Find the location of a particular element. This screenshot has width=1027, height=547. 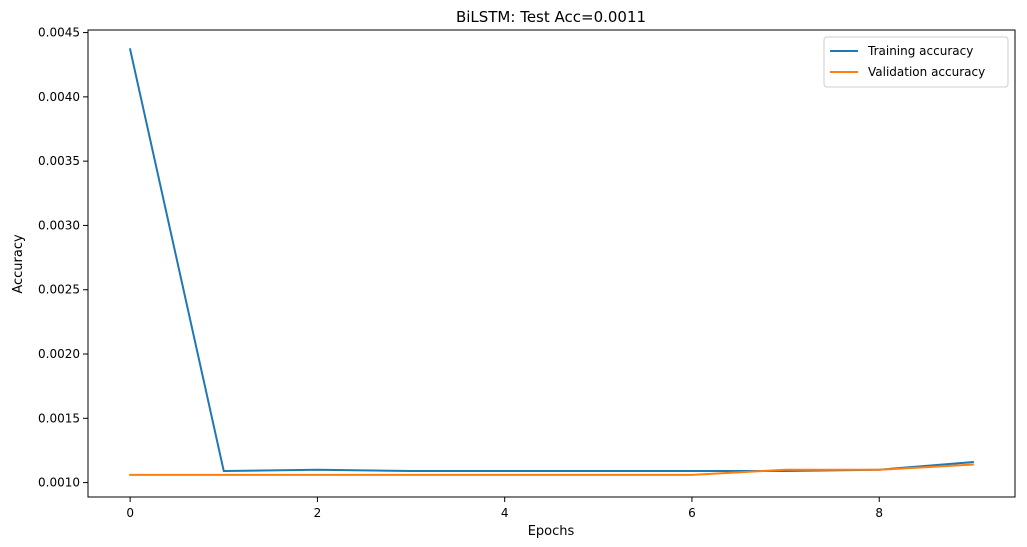

y-tick-label: 0.0020 is located at coordinates (59, 354).